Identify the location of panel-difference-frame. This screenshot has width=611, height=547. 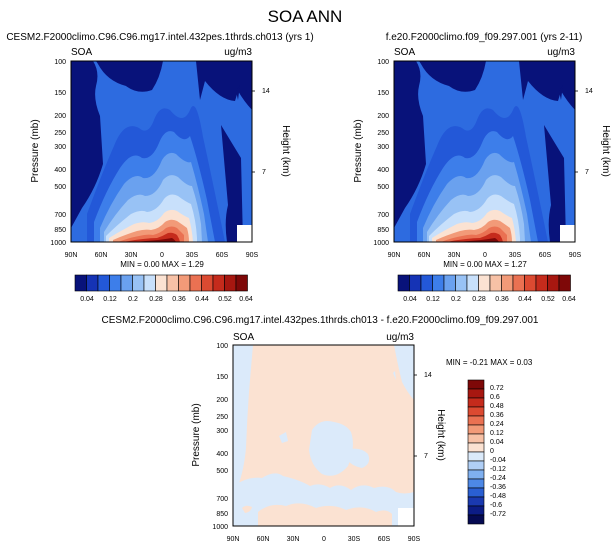
(323, 435).